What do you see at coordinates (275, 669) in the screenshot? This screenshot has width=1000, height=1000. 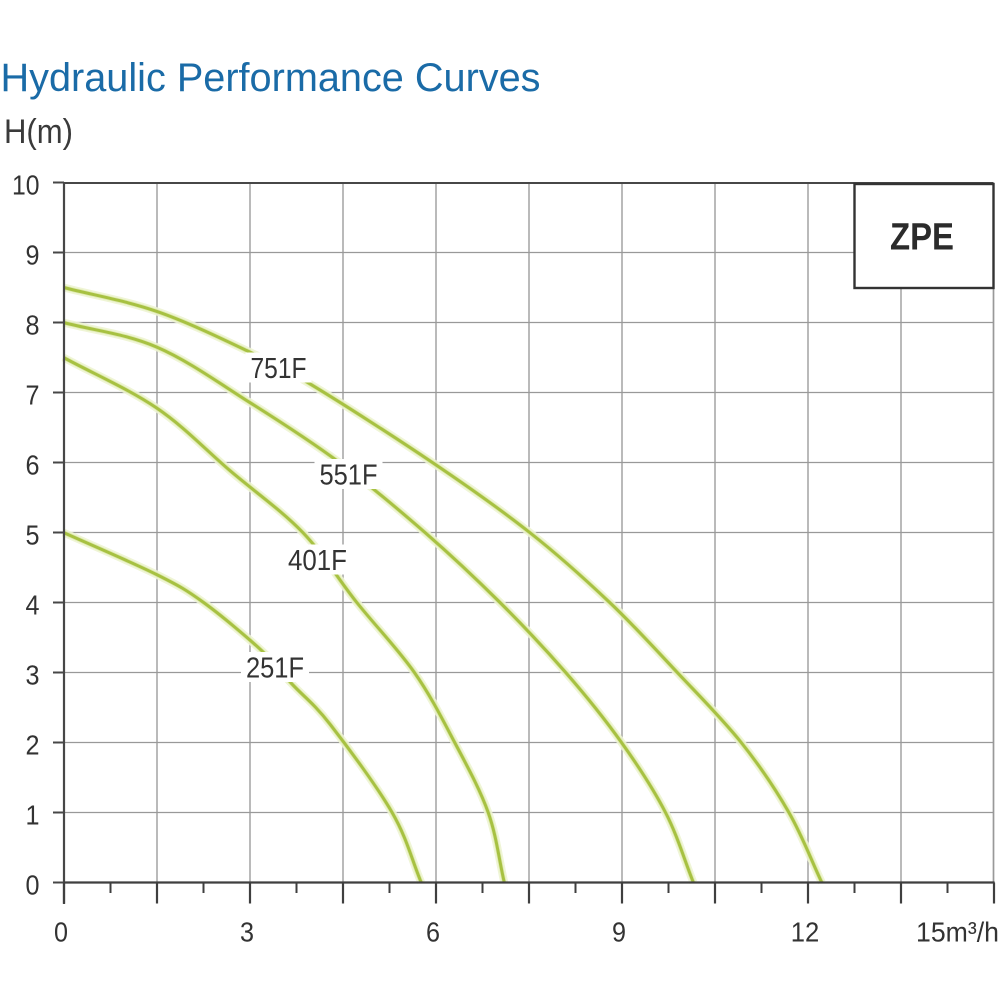 I see `svg-text: 251F` at bounding box center [275, 669].